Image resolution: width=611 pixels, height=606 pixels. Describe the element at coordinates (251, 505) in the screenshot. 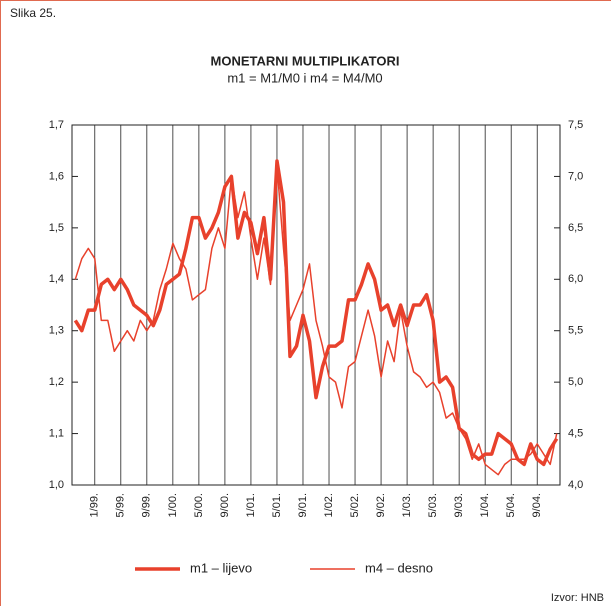

I see `x-tick-label: 1/01.` at that location.